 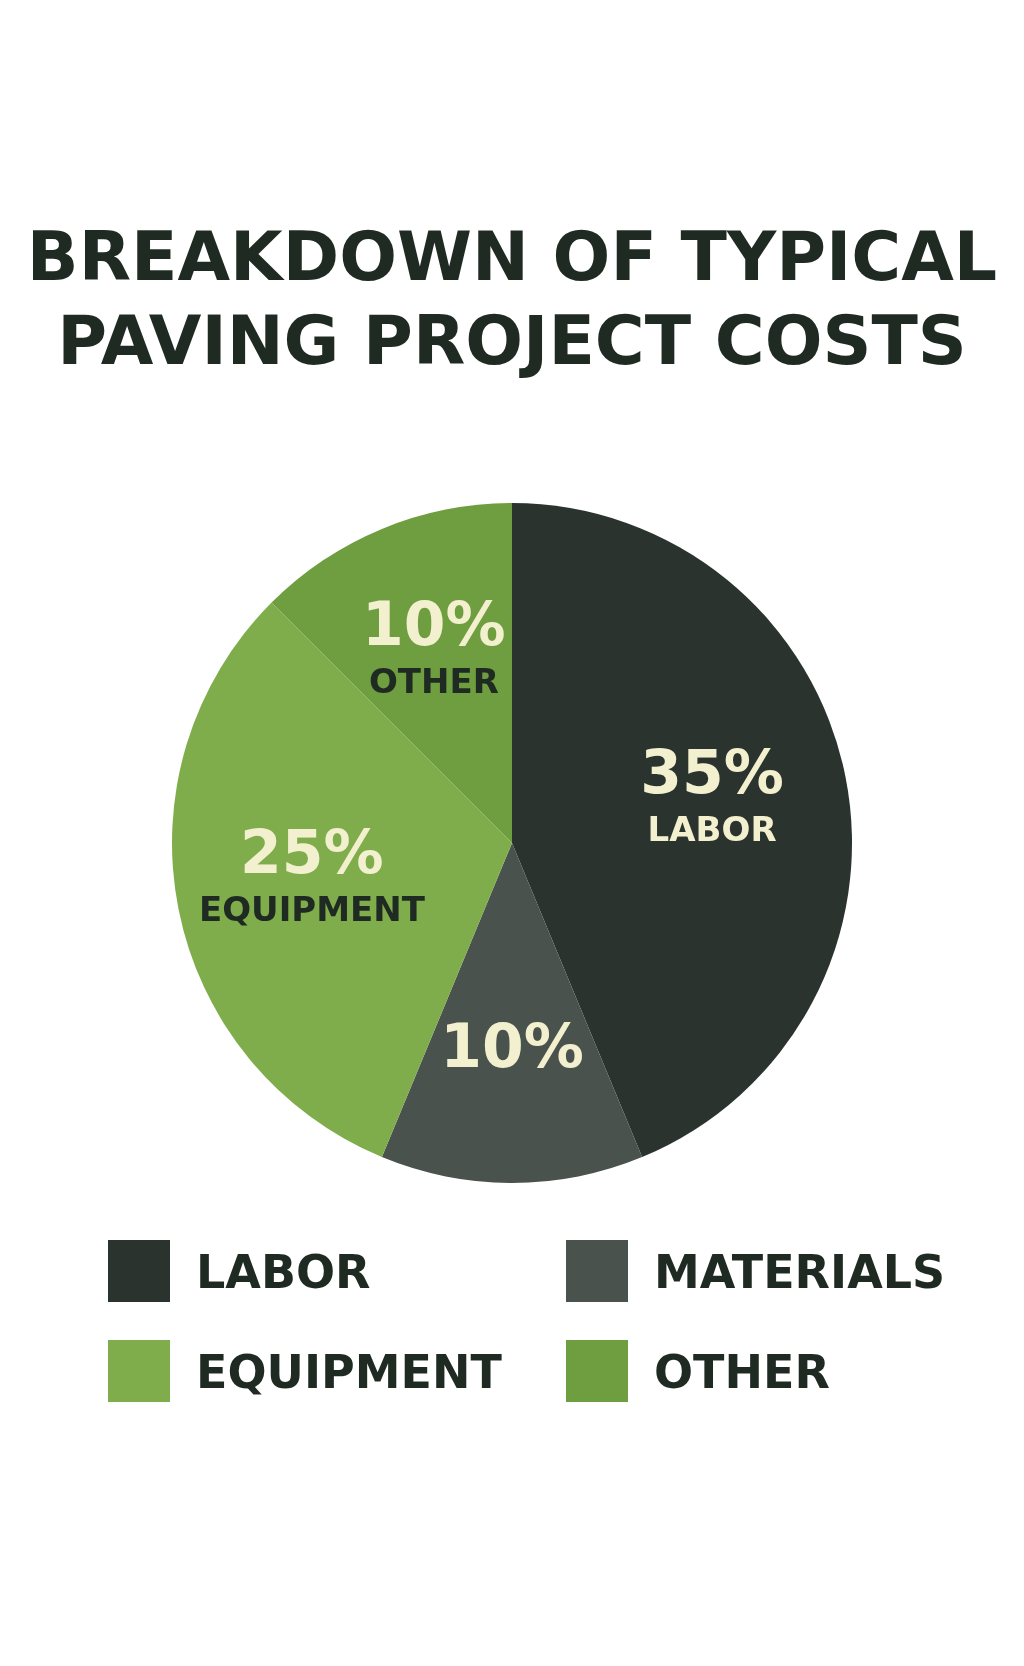 What do you see at coordinates (512, 298) in the screenshot?
I see `chart-title: BREAKDOWN OF TYPICAL PAVING PROJECT COSTS` at bounding box center [512, 298].